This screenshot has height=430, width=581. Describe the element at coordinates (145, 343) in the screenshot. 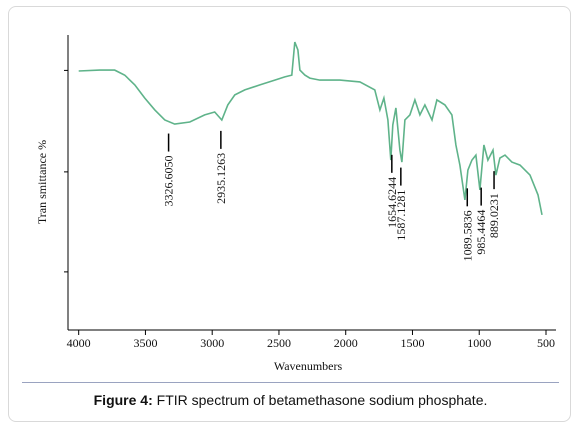

I see `x-tick-label: 3500` at that location.